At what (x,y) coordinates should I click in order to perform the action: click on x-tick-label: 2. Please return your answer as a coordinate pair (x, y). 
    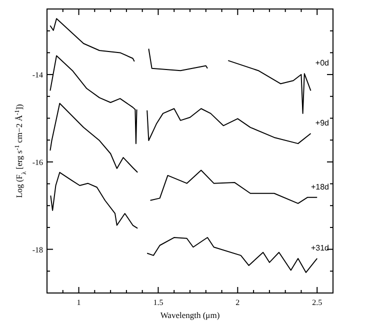
    Looking at the image, I should click on (238, 302).